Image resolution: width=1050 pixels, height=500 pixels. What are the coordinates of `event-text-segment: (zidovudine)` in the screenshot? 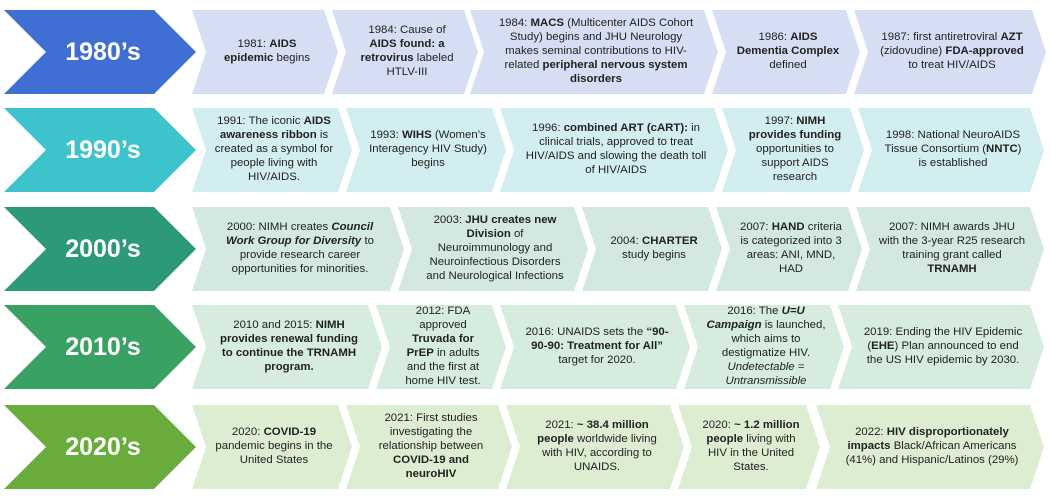 It's located at (913, 51).